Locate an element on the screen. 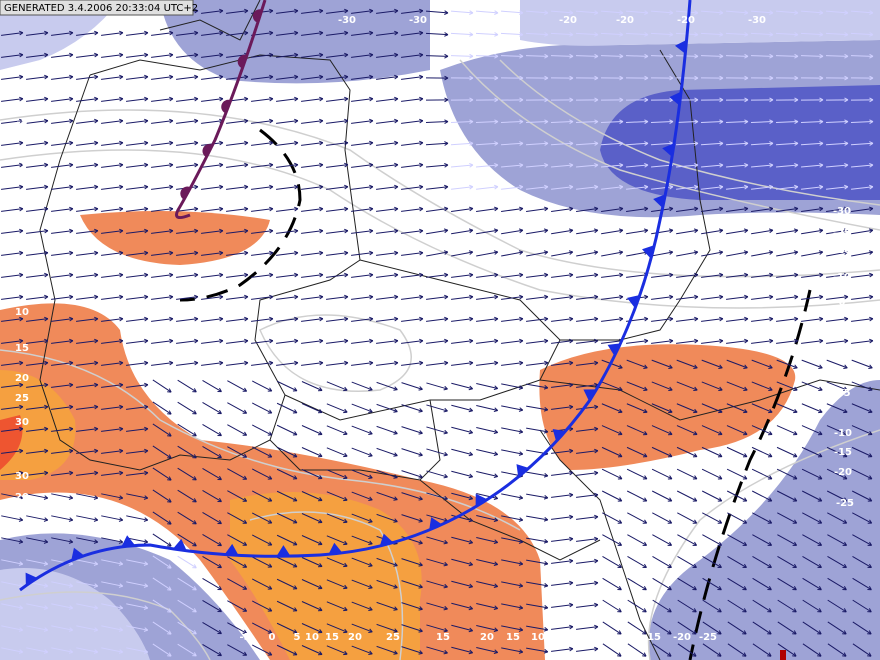 This screenshot has width=880, height=660. warm-core is located at coordinates (326, 576).